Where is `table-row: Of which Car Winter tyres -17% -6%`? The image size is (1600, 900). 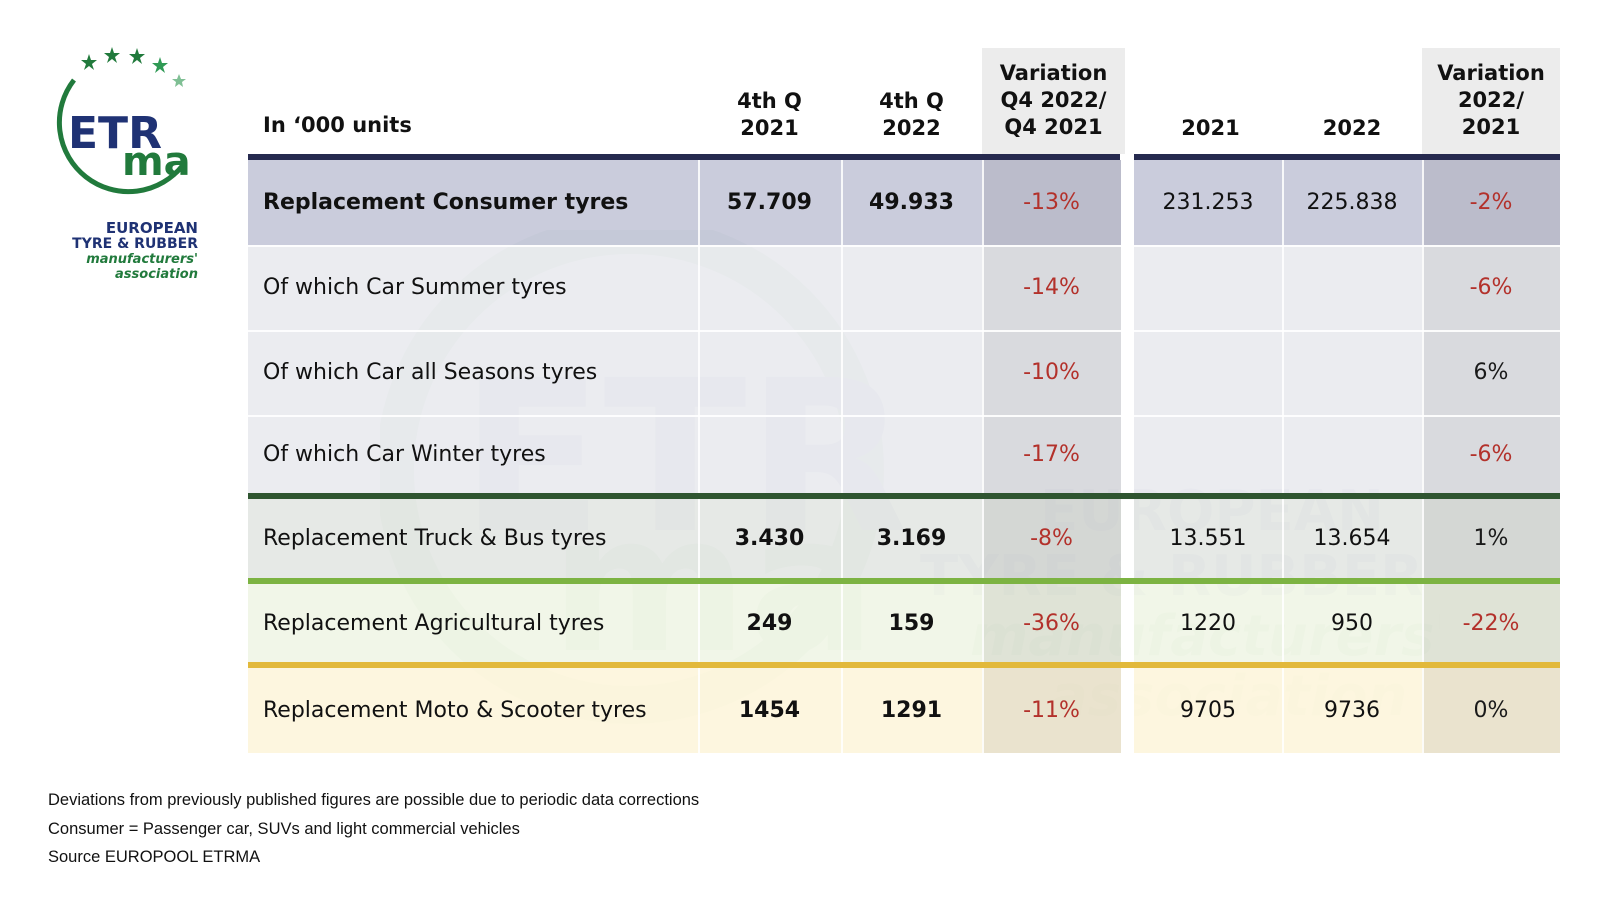
table-row: Of which Car Winter tyres -17% -6% is located at coordinates (904, 454).